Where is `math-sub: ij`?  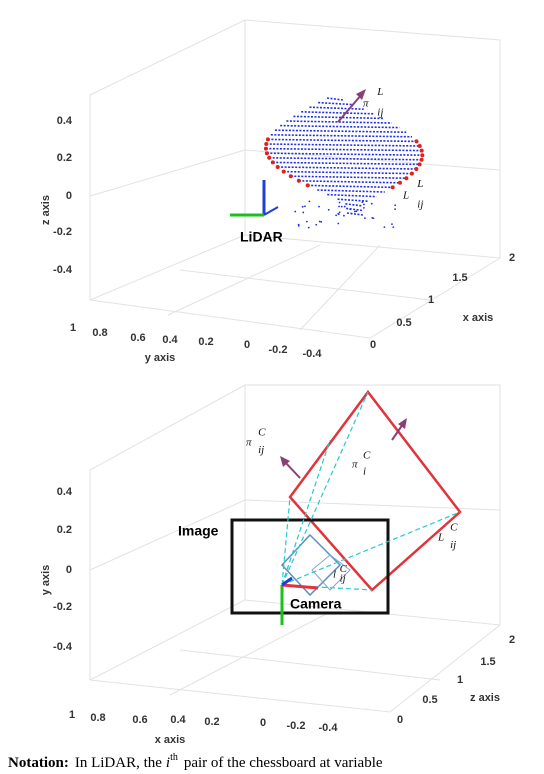 math-sub: ij is located at coordinates (343, 579).